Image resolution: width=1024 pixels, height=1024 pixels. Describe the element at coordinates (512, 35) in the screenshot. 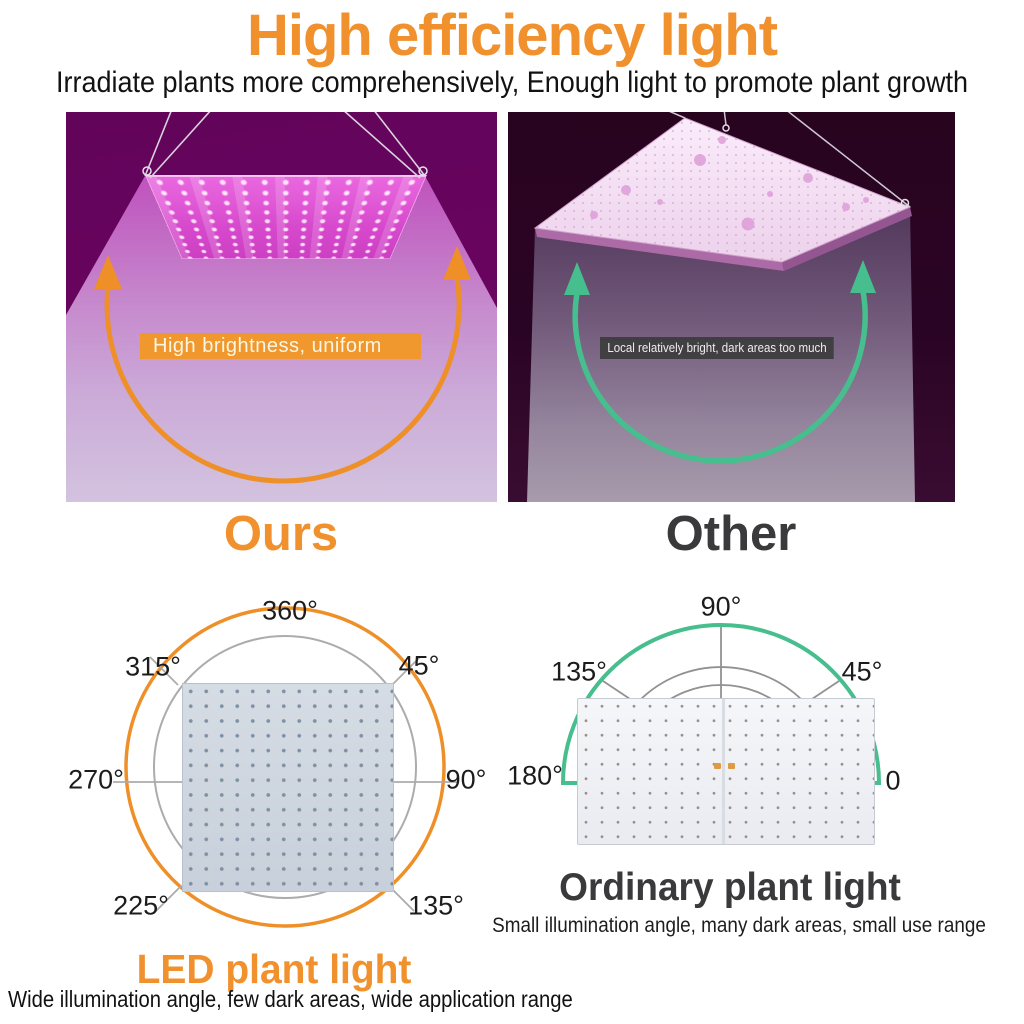

I see `page-title: High efficiency light` at that location.